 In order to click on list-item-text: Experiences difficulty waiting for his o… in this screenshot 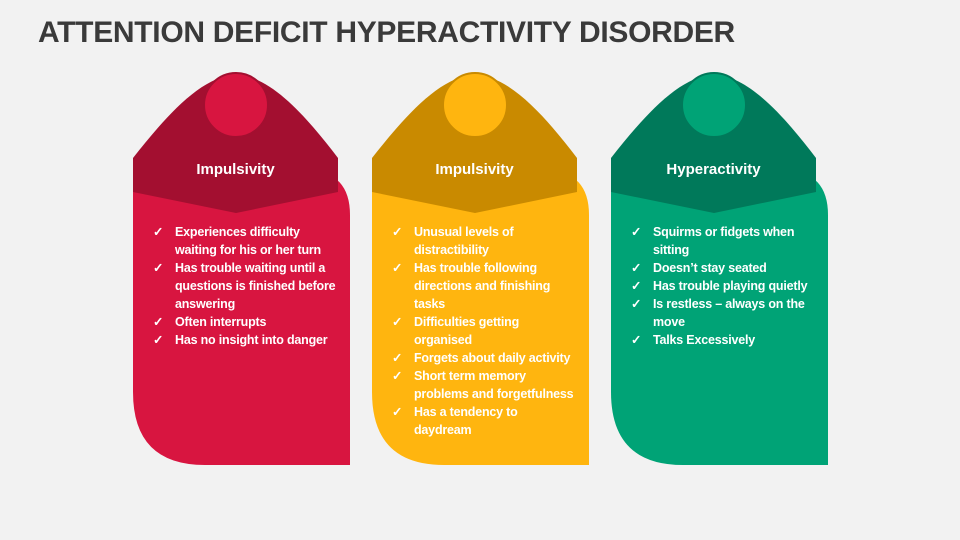, I will do `click(248, 241)`.